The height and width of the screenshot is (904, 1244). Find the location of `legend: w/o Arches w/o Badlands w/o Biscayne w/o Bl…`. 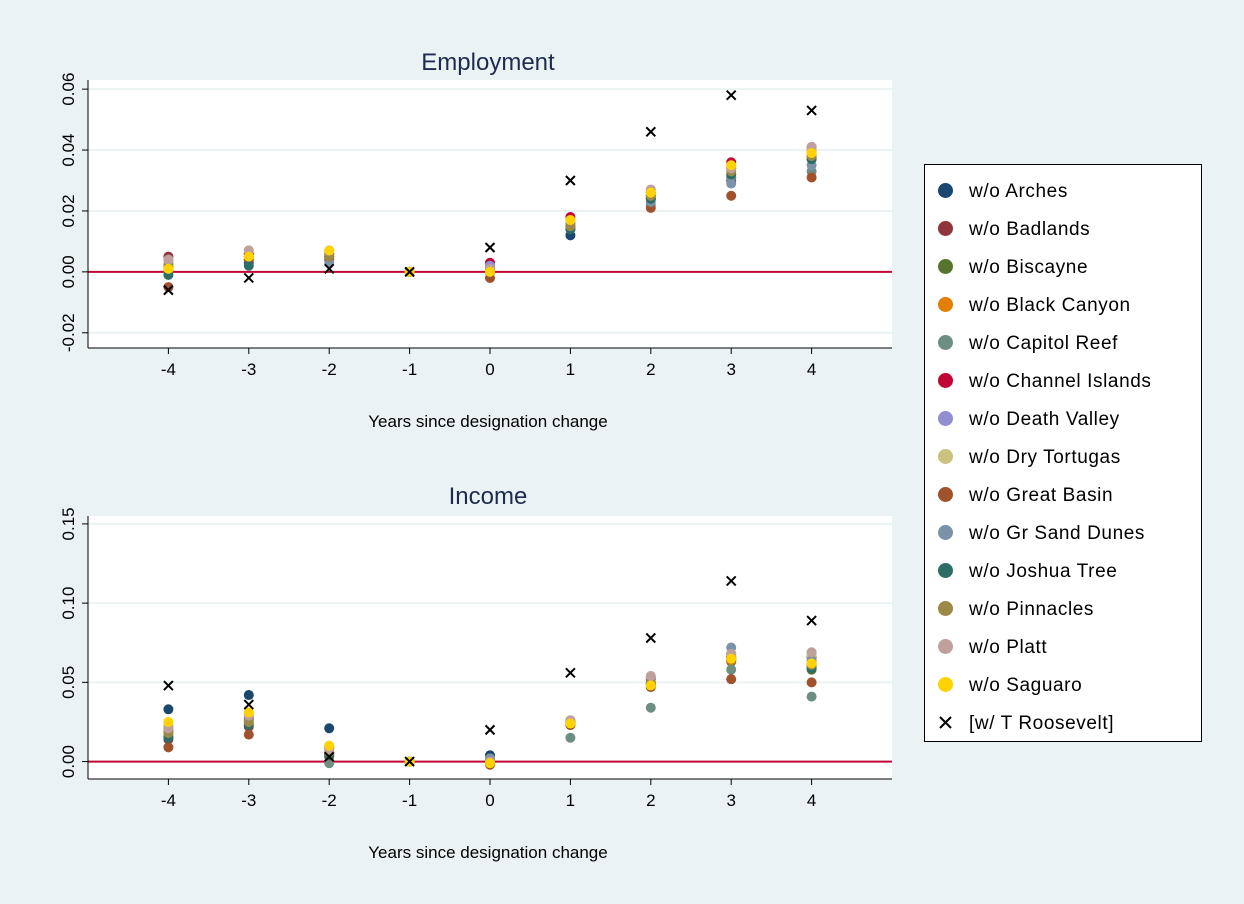

legend: w/o Arches w/o Badlands w/o Biscayne w/o Bl… is located at coordinates (1063, 453).